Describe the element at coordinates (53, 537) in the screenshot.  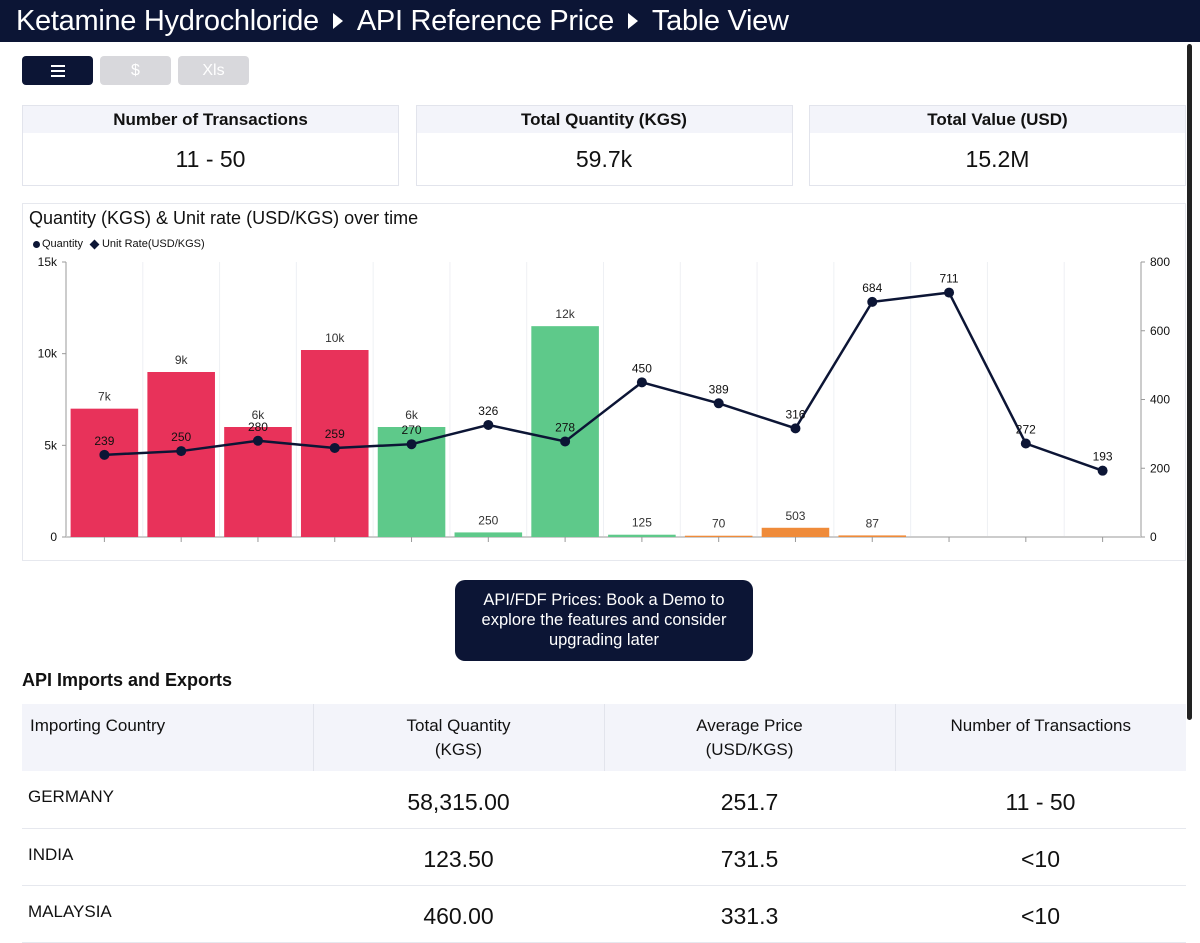
I see `y-tick-label-left: 0` at that location.